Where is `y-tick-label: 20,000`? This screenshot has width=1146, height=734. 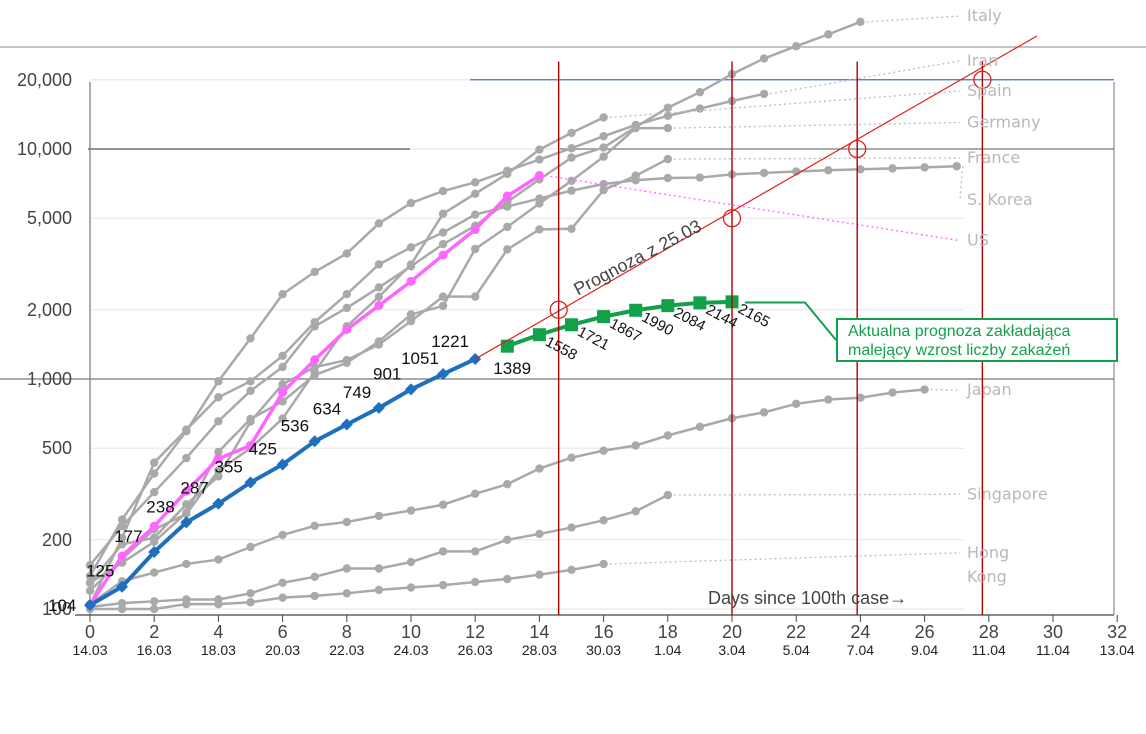 y-tick-label: 20,000 is located at coordinates (44, 80).